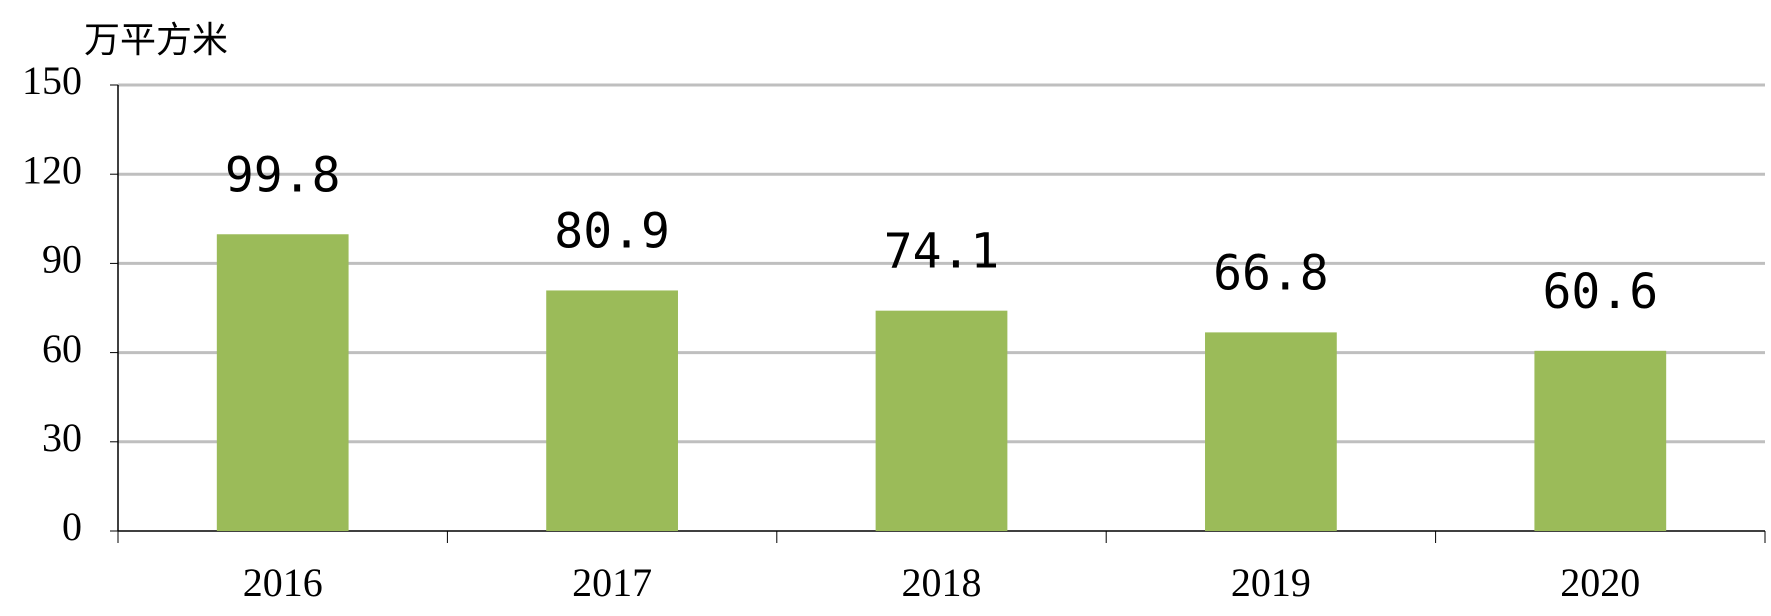 This screenshot has width=1771, height=616. What do you see at coordinates (52, 169) in the screenshot?
I see `y-tick-label: 120` at bounding box center [52, 169].